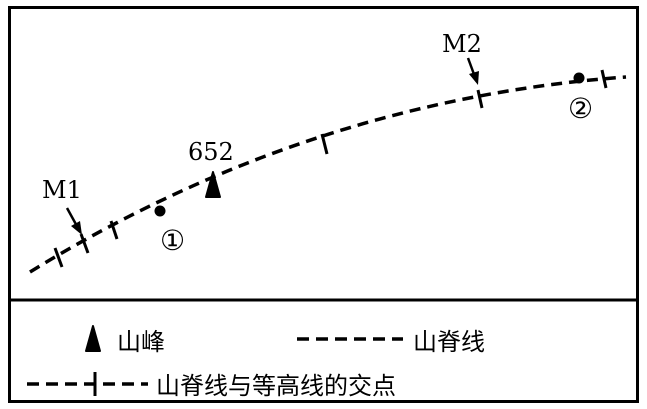 The height and width of the screenshot is (409, 647). I want to click on peak-elevation-label: 652, so click(211, 152).